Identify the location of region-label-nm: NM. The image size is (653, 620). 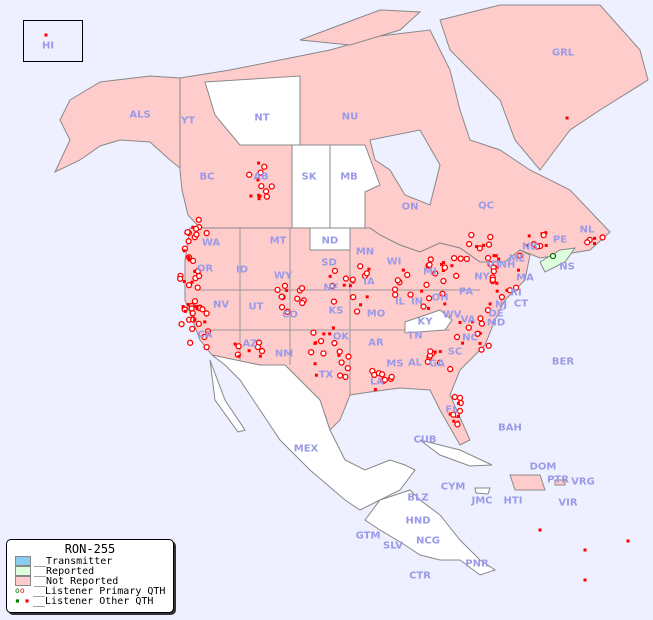
(284, 354).